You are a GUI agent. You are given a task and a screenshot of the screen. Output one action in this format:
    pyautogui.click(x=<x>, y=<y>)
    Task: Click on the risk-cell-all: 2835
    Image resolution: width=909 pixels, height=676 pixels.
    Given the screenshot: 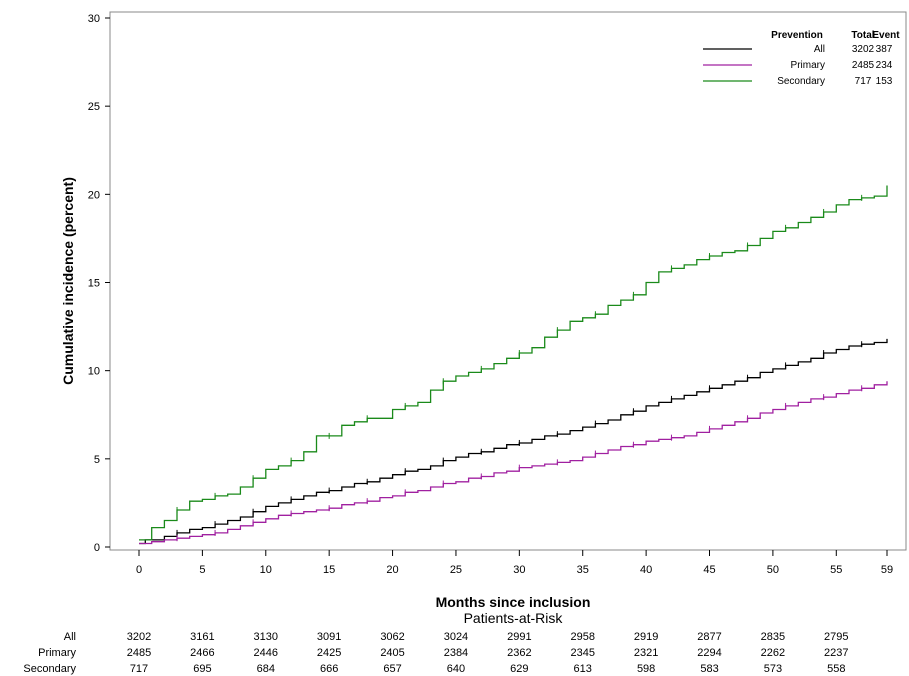 What is the action you would take?
    pyautogui.click(x=773, y=637)
    